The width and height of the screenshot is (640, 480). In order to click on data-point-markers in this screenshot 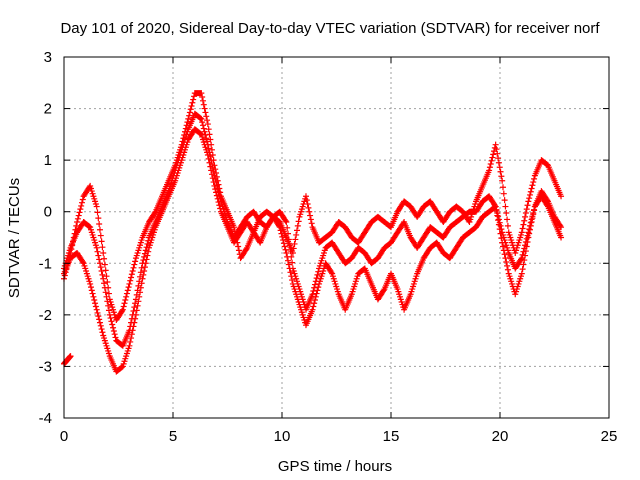, I will do `click(67, 360)`.